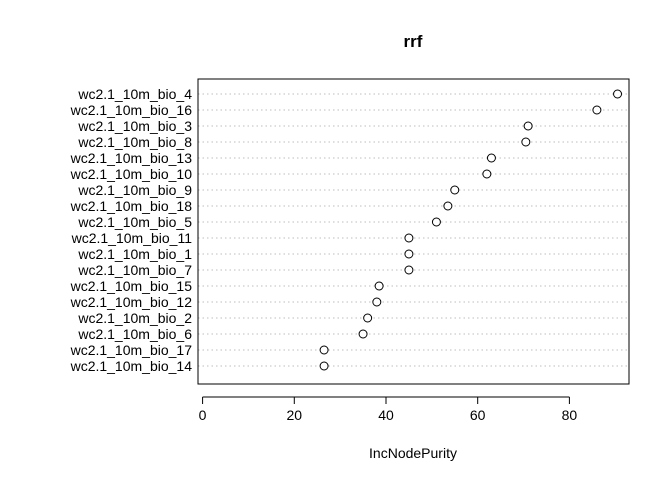 This screenshot has height=485, width=672. I want to click on category-label: wc2.1_10m_bio_18, so click(131, 206).